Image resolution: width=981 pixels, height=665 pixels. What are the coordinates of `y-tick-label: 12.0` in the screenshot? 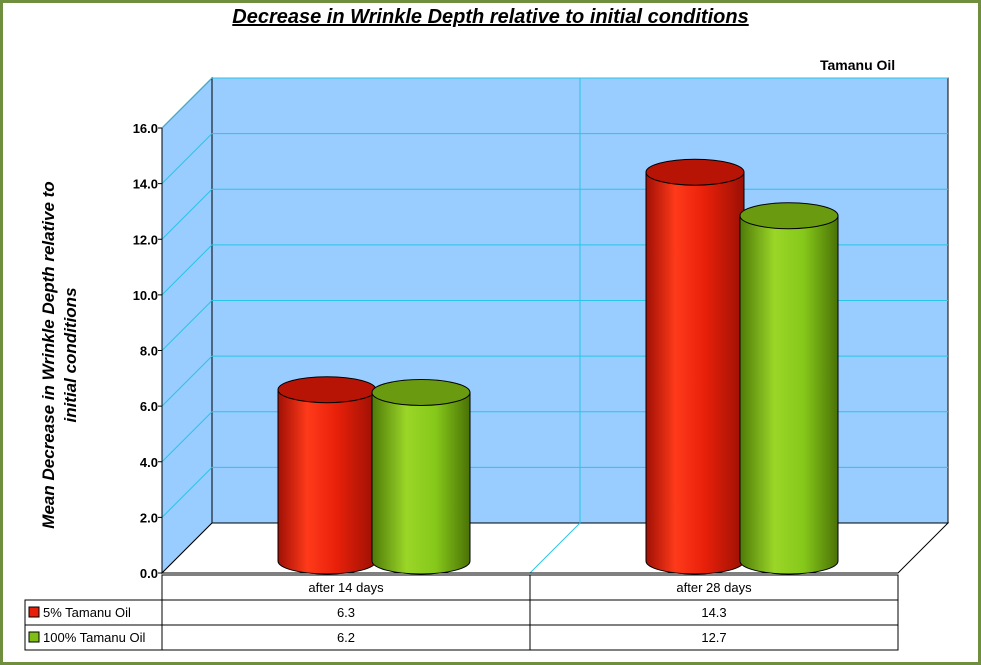 It's located at (145, 239).